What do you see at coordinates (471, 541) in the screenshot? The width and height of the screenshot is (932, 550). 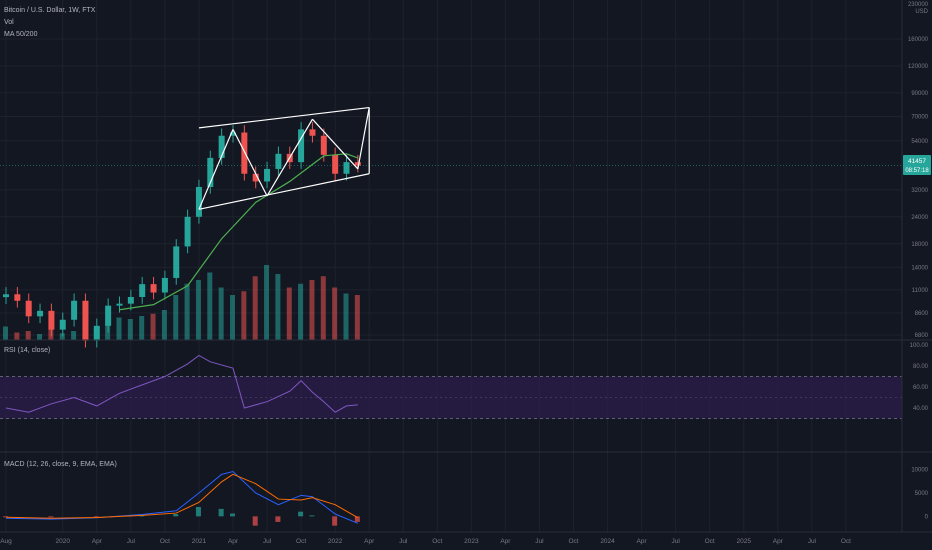 I see `time-tick-label: 2023` at bounding box center [471, 541].